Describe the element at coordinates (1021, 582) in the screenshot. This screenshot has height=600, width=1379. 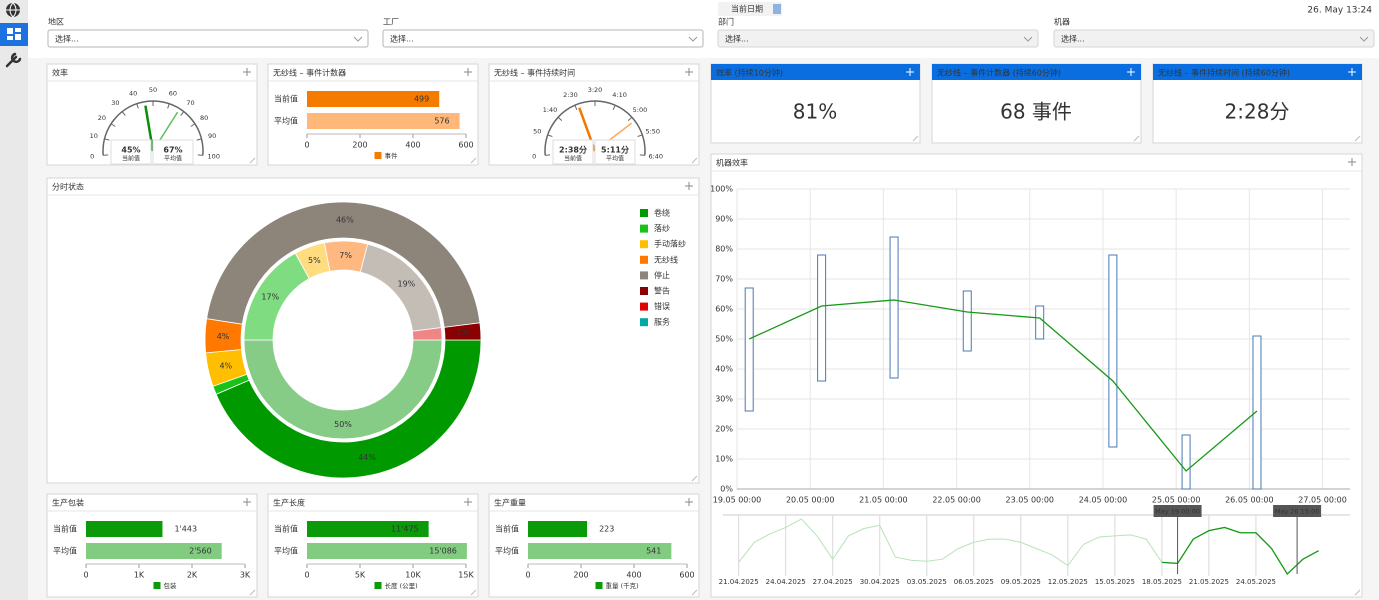
I see `navigator-tick-label: 09.05.2025` at that location.